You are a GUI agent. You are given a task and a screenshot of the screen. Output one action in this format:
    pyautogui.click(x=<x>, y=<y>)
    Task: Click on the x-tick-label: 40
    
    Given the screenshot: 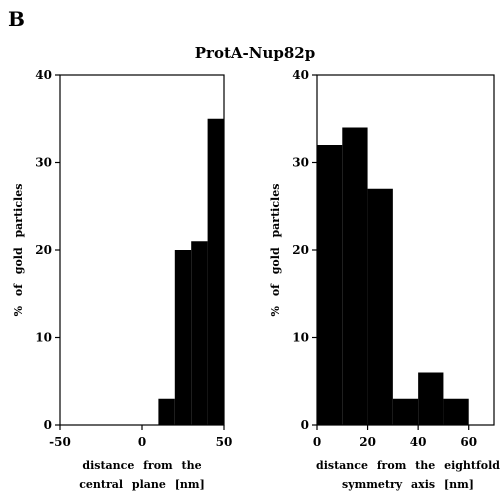 What is the action you would take?
    pyautogui.click(x=418, y=442)
    